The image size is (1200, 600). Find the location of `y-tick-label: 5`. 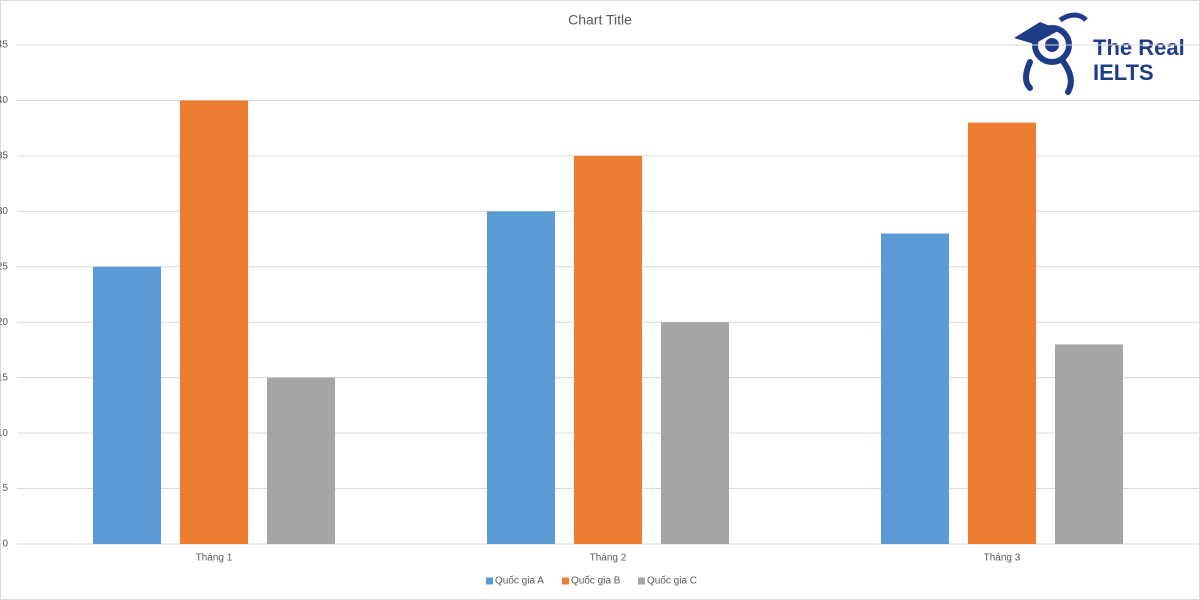

y-tick-label: 5 is located at coordinates (5, 488).